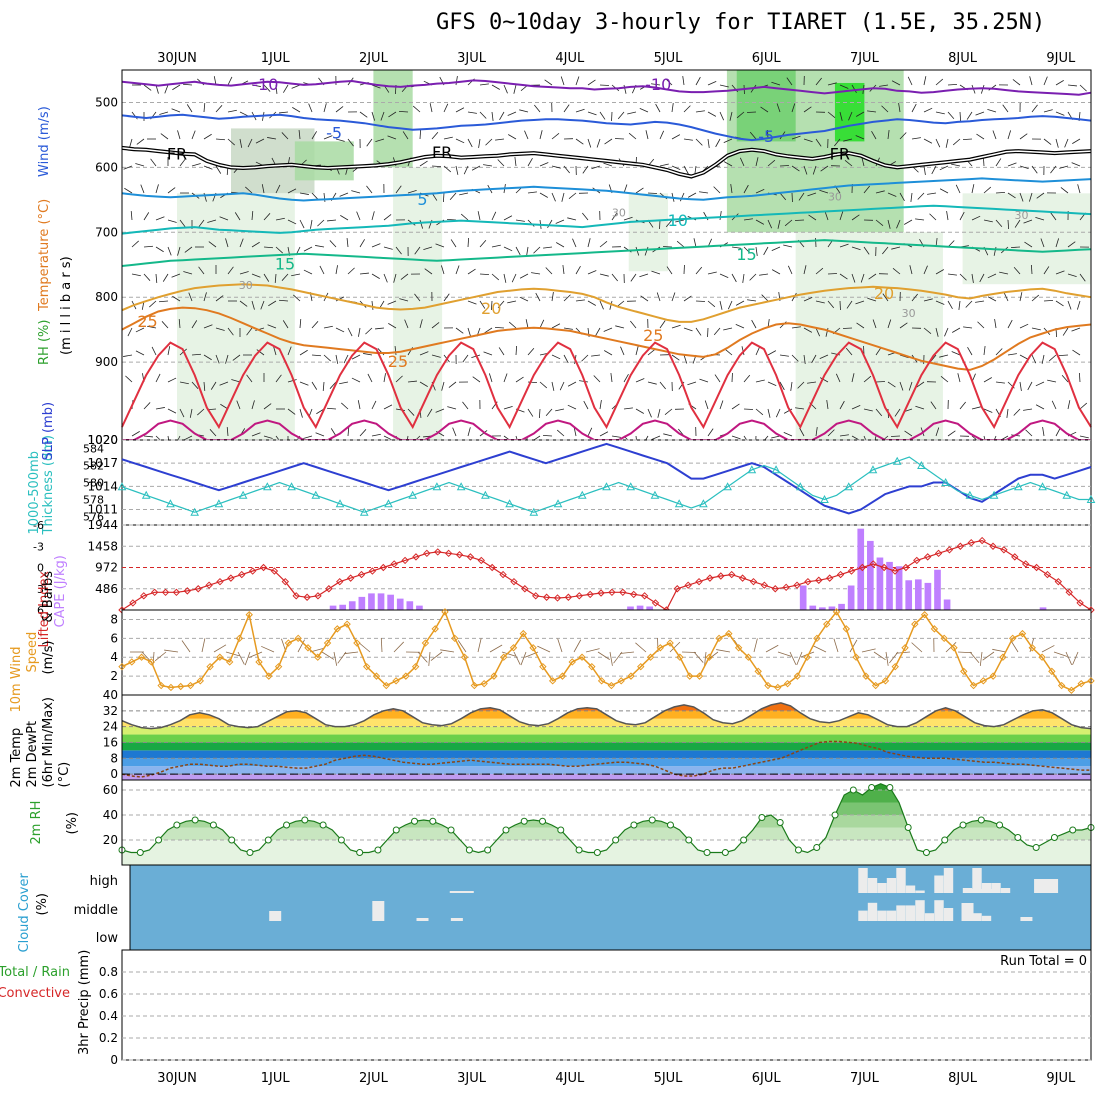  Describe the element at coordinates (114, 657) in the screenshot. I see `wind-tick: 4` at that location.